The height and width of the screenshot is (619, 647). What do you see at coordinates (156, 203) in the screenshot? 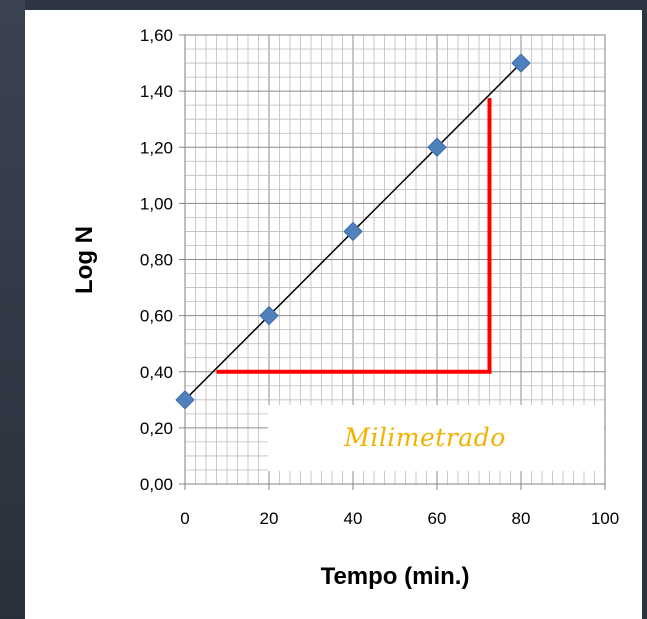
I see `y-tick-label: 1,00` at bounding box center [156, 203].